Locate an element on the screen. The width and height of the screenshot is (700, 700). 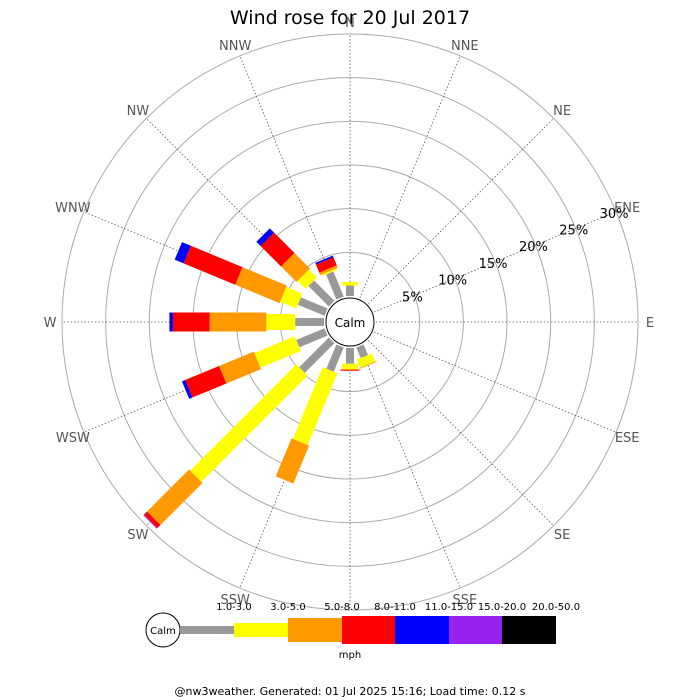
direction-label: SE is located at coordinates (562, 535).